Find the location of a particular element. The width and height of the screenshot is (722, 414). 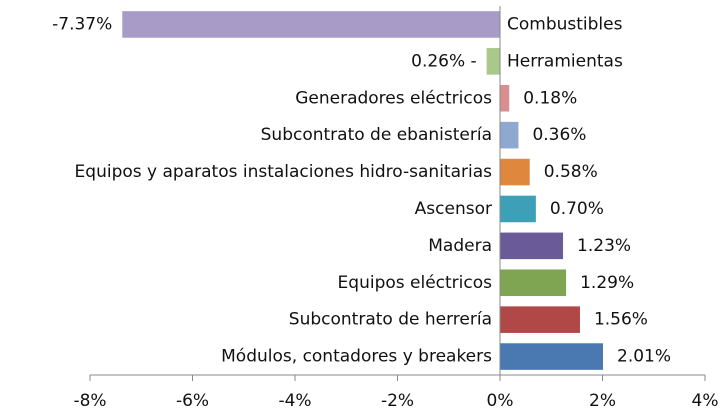

value-label: -7.37% is located at coordinates (82, 24).